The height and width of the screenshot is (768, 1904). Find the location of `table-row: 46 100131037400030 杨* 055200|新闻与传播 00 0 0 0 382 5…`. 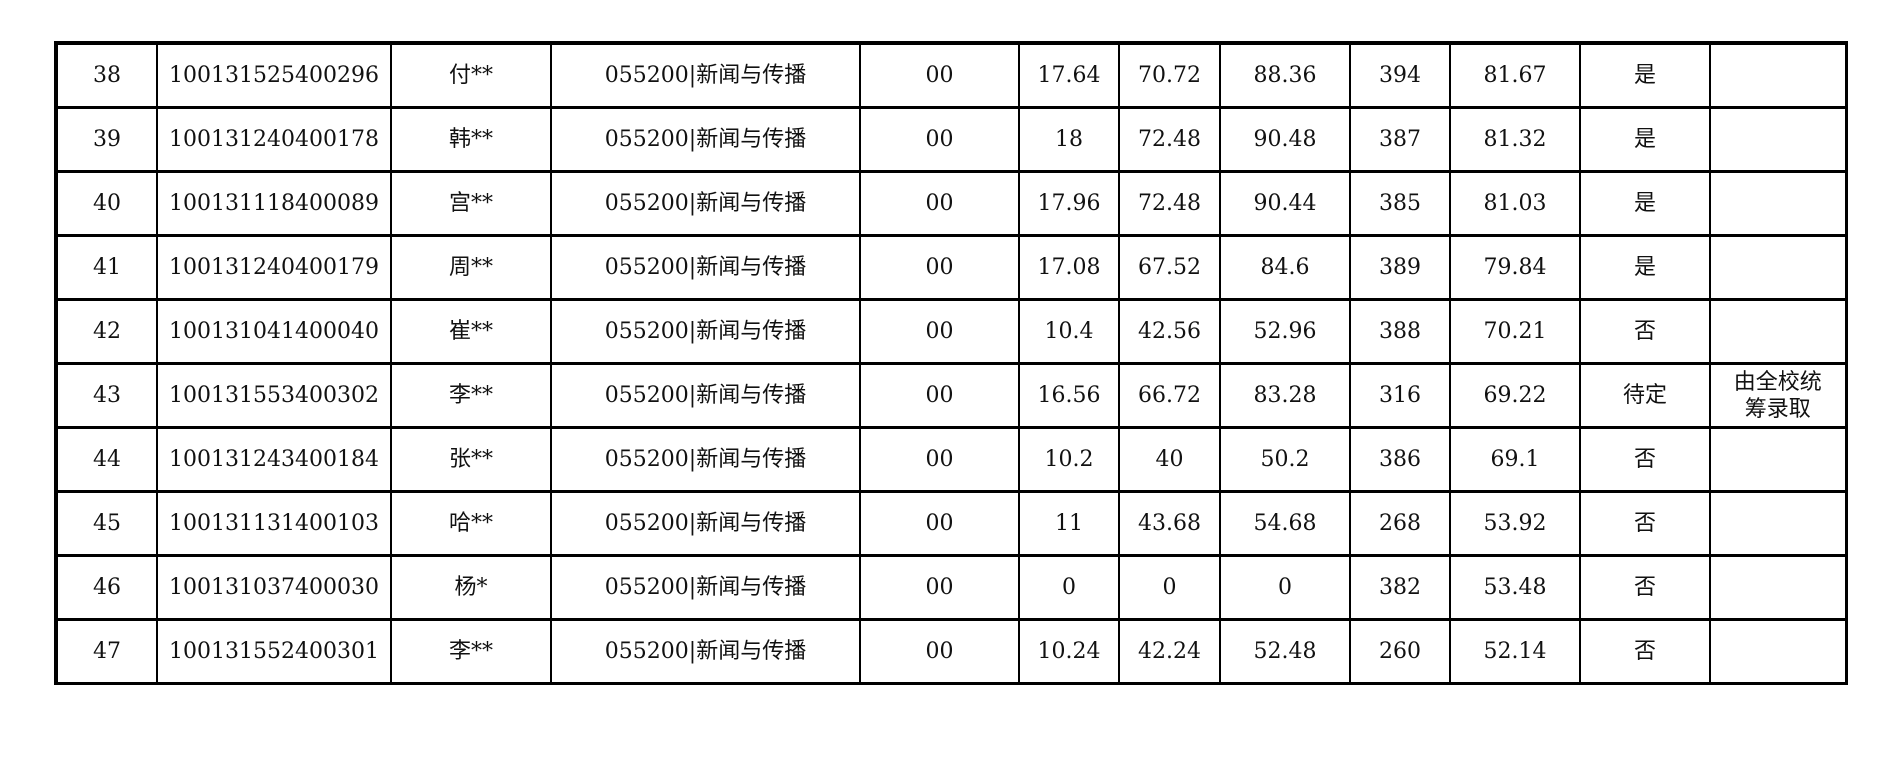

table-row: 46 100131037400030 杨* 055200|新闻与传播 00 0 0 0 382 5… is located at coordinates (951, 587).